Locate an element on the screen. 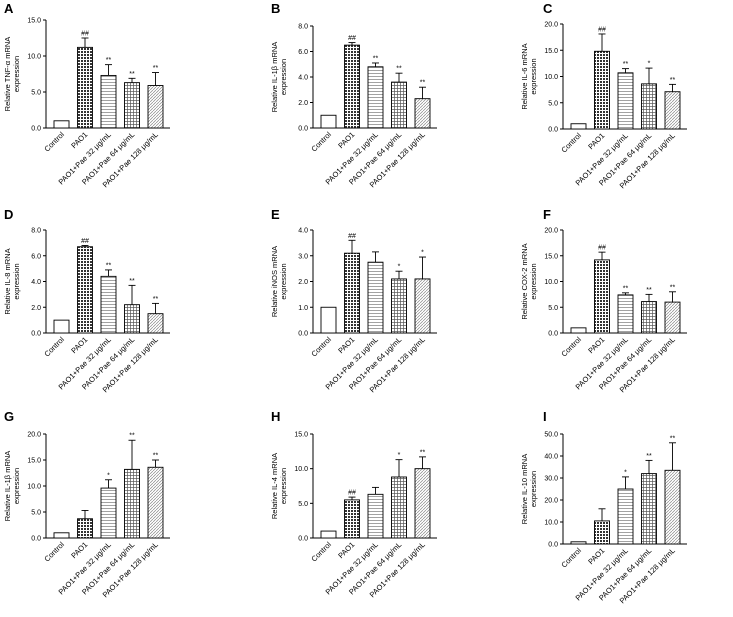 Image resolution: width=733 pixels, height=617 pixels. y-axis-title: Relative IL-10 mRNAexpression is located at coordinates (529, 489).